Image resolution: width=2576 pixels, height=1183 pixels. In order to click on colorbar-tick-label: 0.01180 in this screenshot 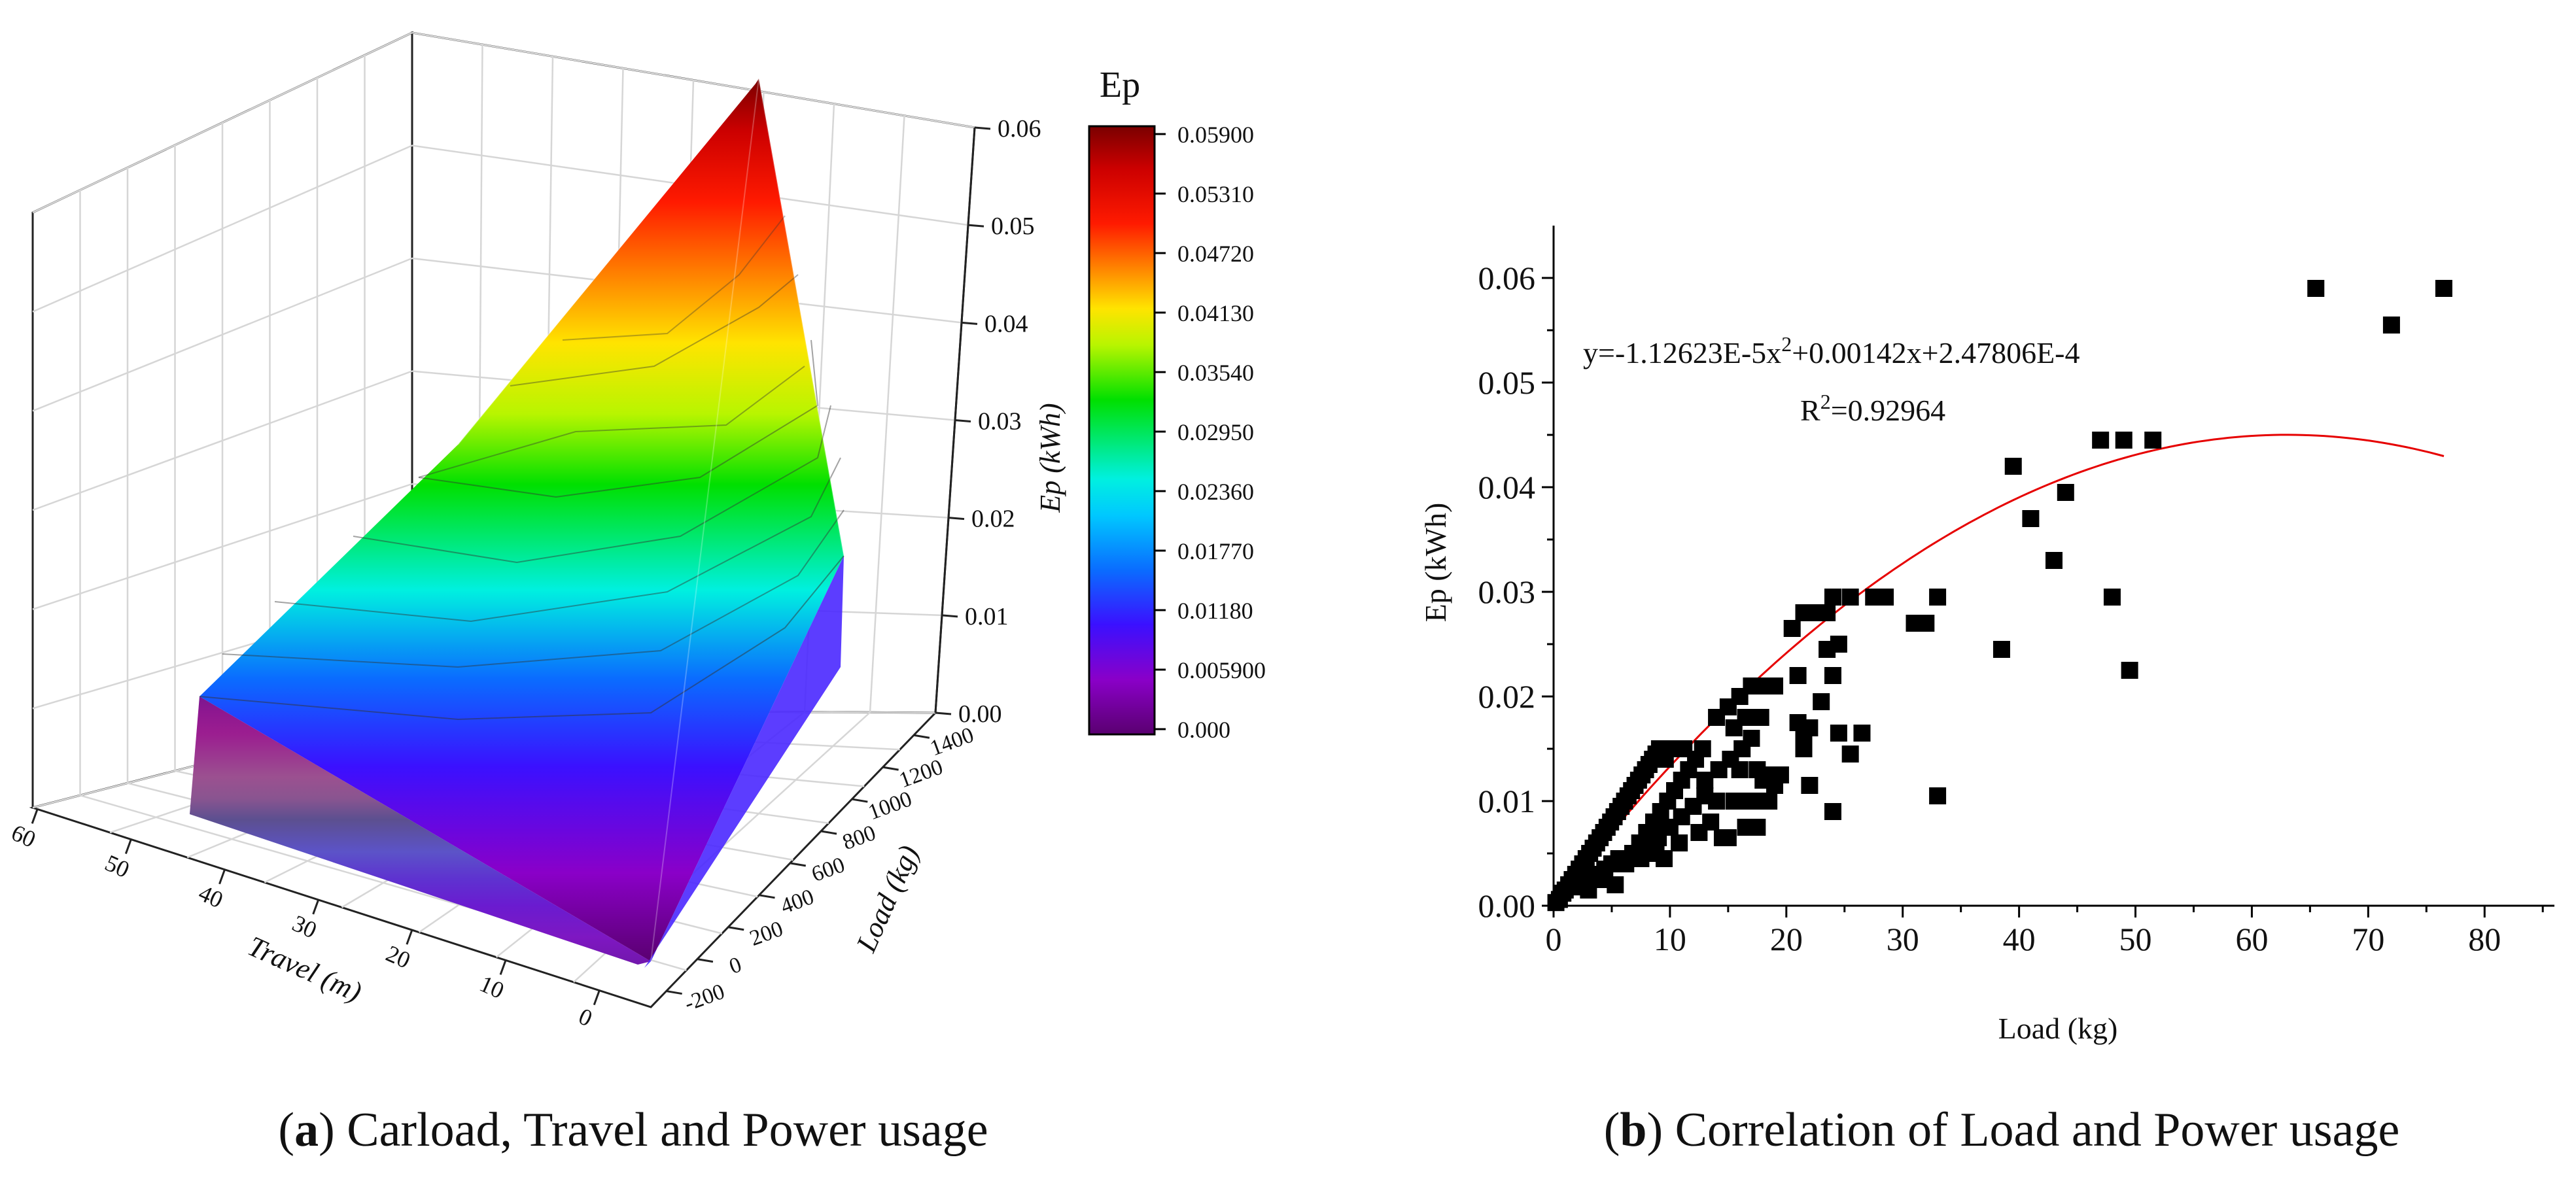, I will do `click(1215, 611)`.